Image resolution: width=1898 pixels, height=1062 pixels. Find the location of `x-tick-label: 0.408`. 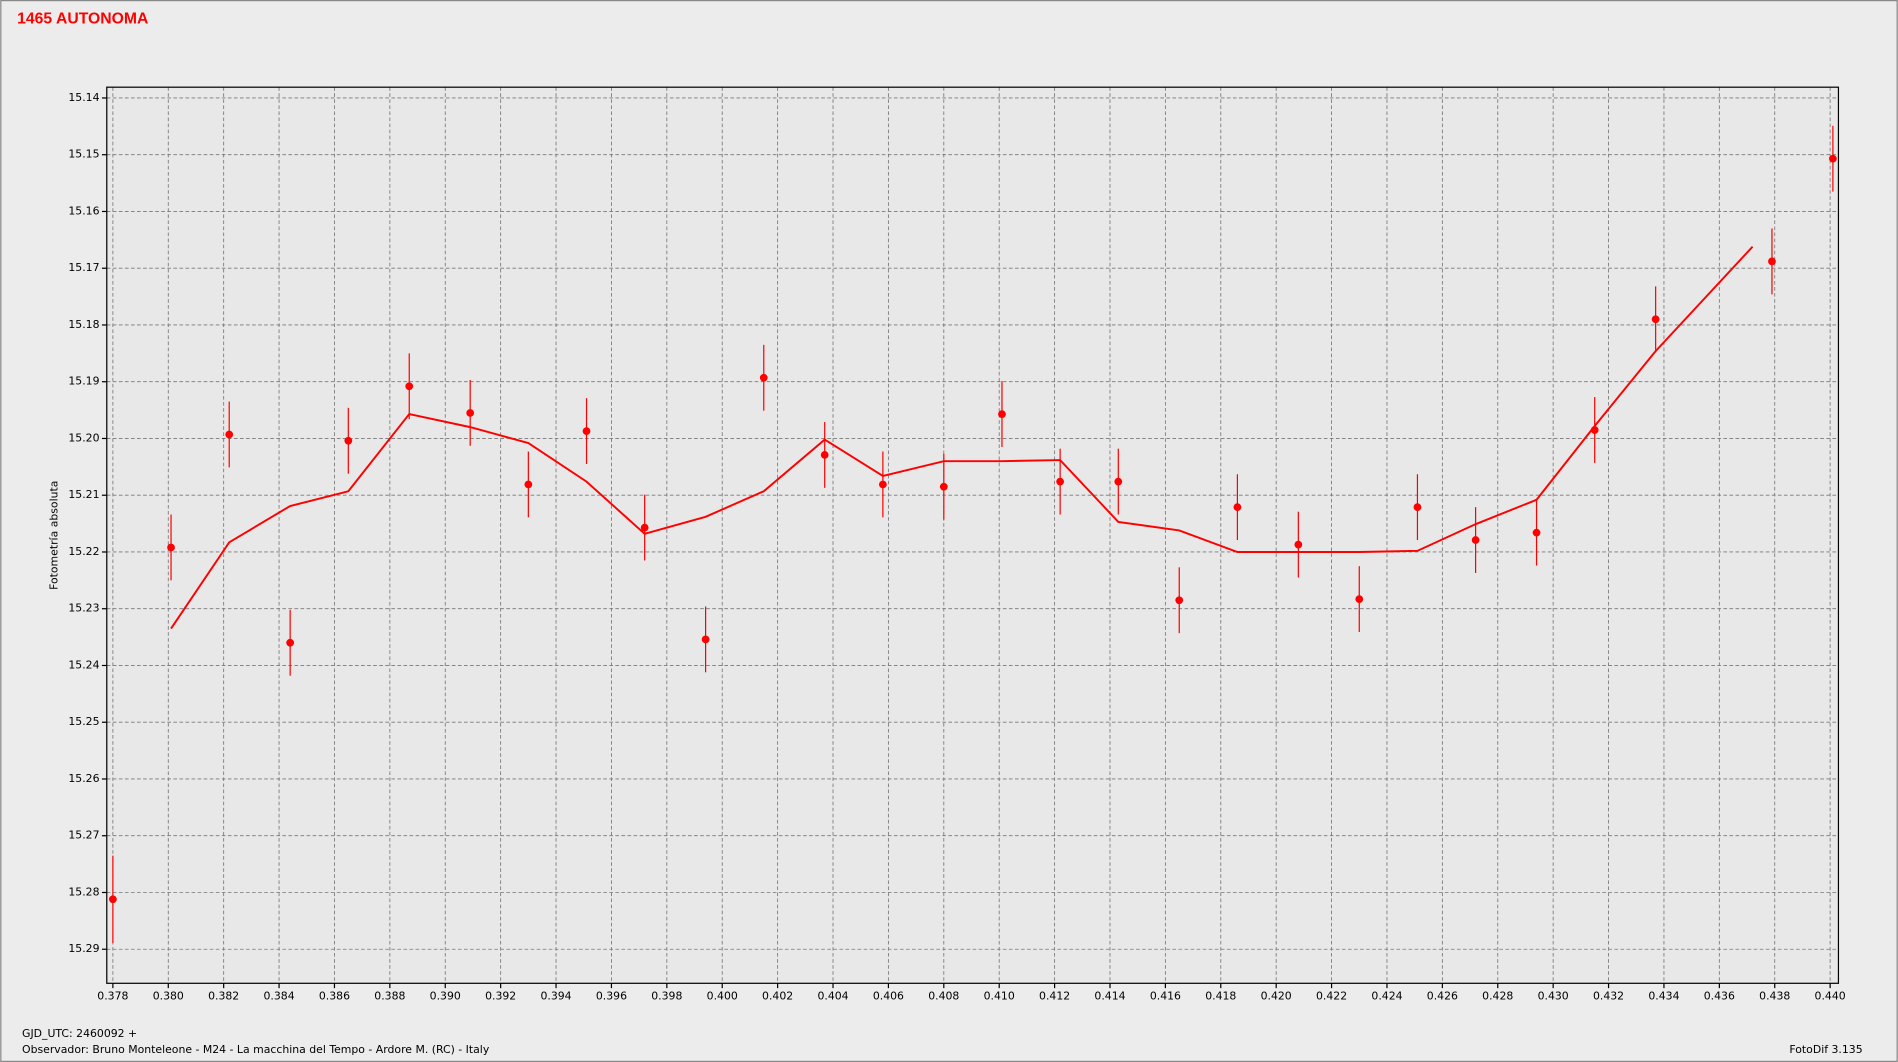

x-tick-label: 0.408 is located at coordinates (943, 996).